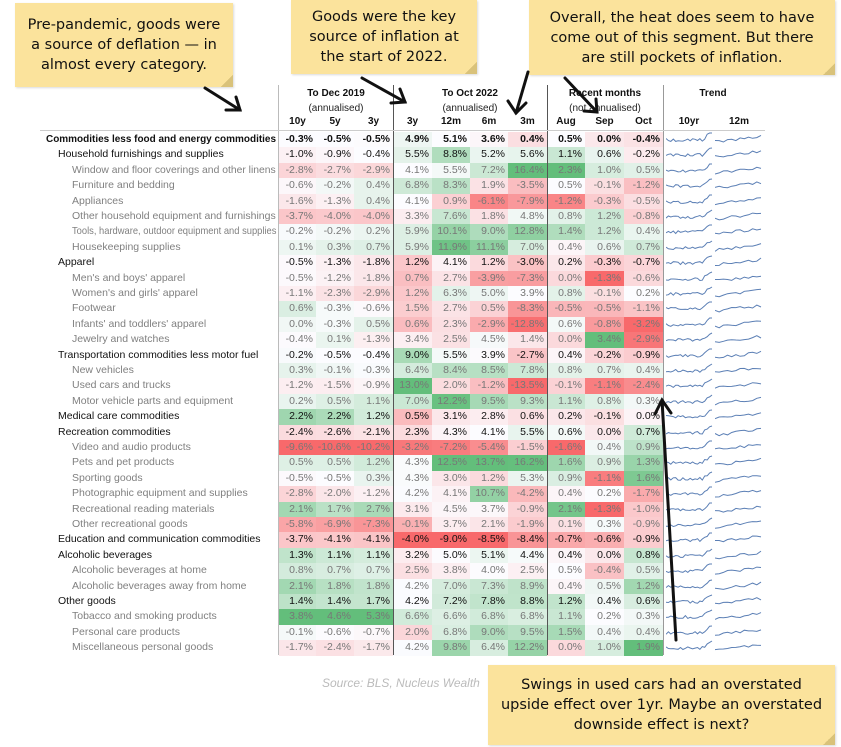 The image size is (841, 747). What do you see at coordinates (566, 140) in the screenshot?
I see `value-cell: 0.5%` at bounding box center [566, 140].